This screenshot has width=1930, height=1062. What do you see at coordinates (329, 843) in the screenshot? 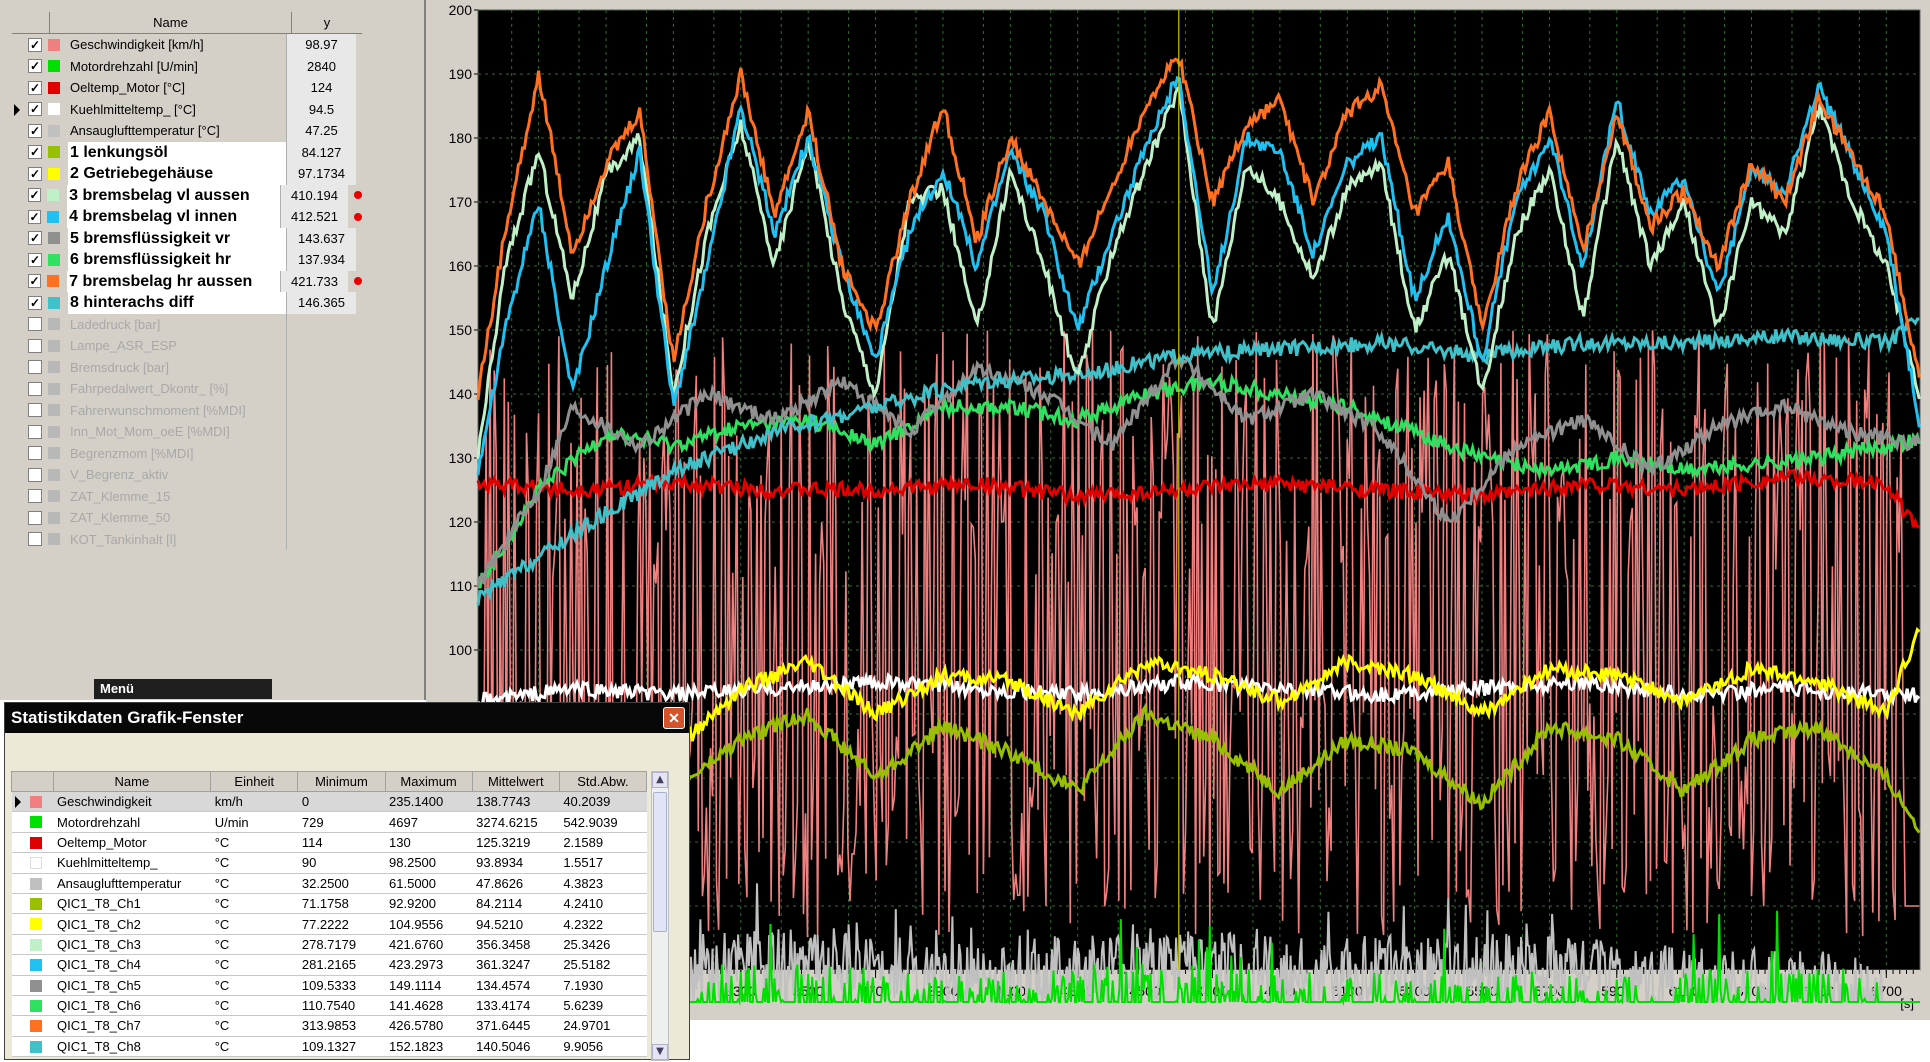
I see `stats-row: Oeltemp_Motor °C 114 130 125.3219 2.1589` at bounding box center [329, 843].